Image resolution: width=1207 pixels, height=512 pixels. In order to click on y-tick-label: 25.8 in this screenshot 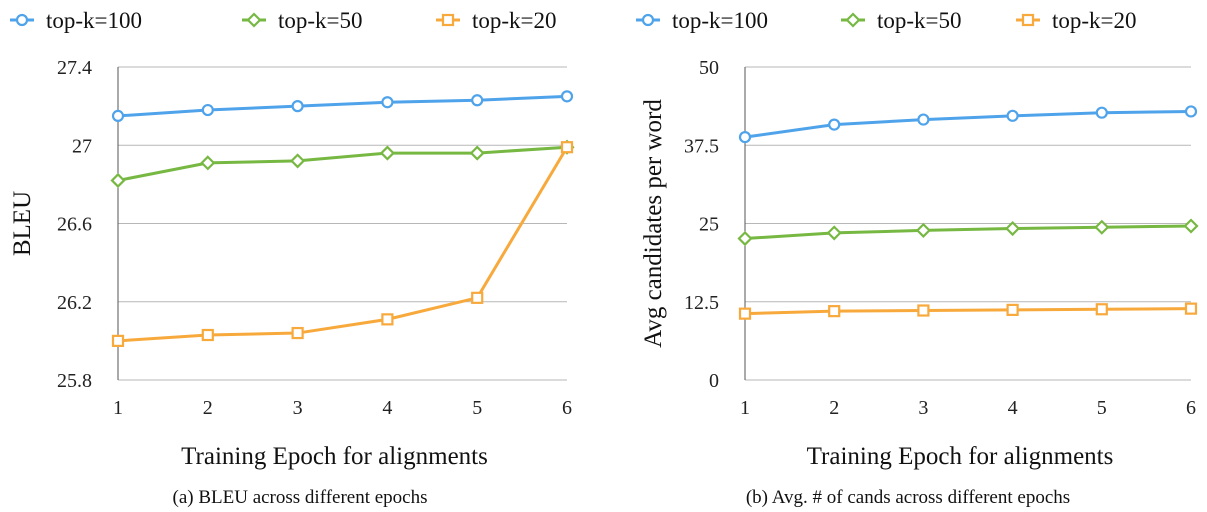, I will do `click(74, 381)`.